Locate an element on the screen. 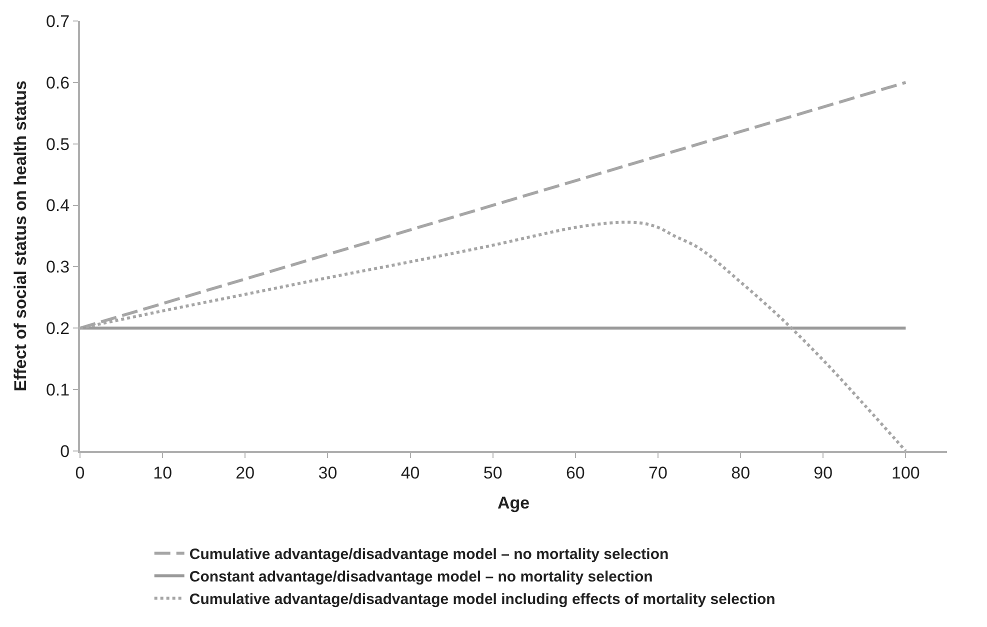 Image resolution: width=987 pixels, height=627 pixels. y-tick-label: 0 is located at coordinates (65, 451).